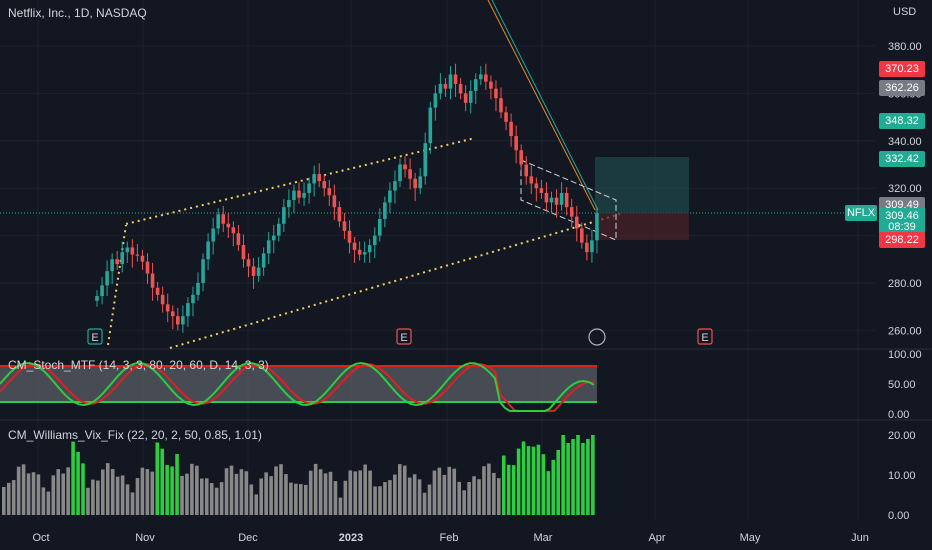 The height and width of the screenshot is (550, 932). I want to click on vix-tick-label: 10.00, so click(902, 476).